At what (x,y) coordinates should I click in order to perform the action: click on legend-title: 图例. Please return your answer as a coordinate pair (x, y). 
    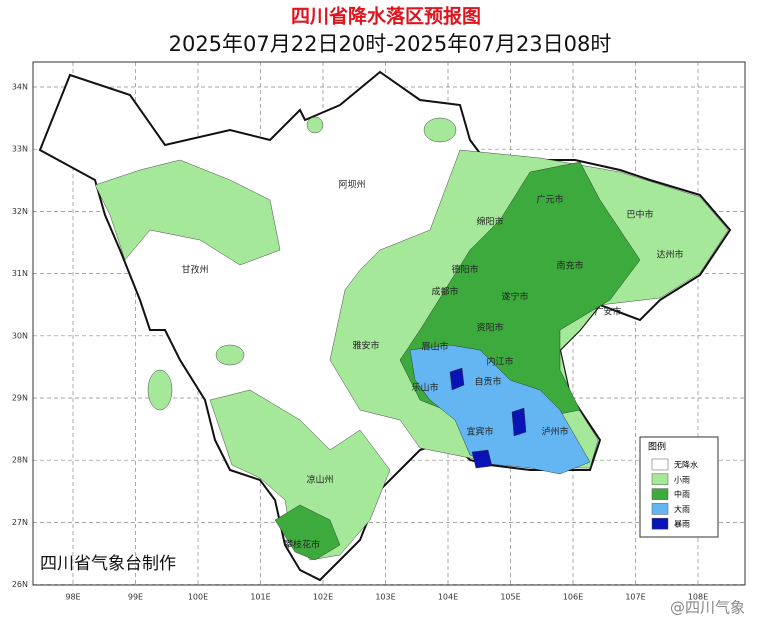
    Looking at the image, I should click on (657, 447).